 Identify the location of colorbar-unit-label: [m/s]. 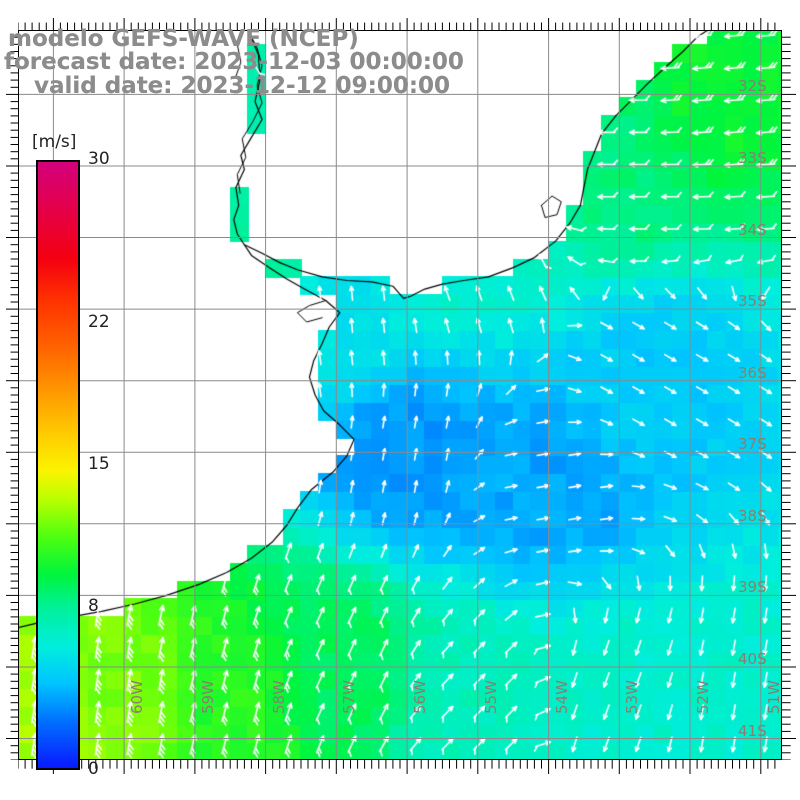
(54, 142).